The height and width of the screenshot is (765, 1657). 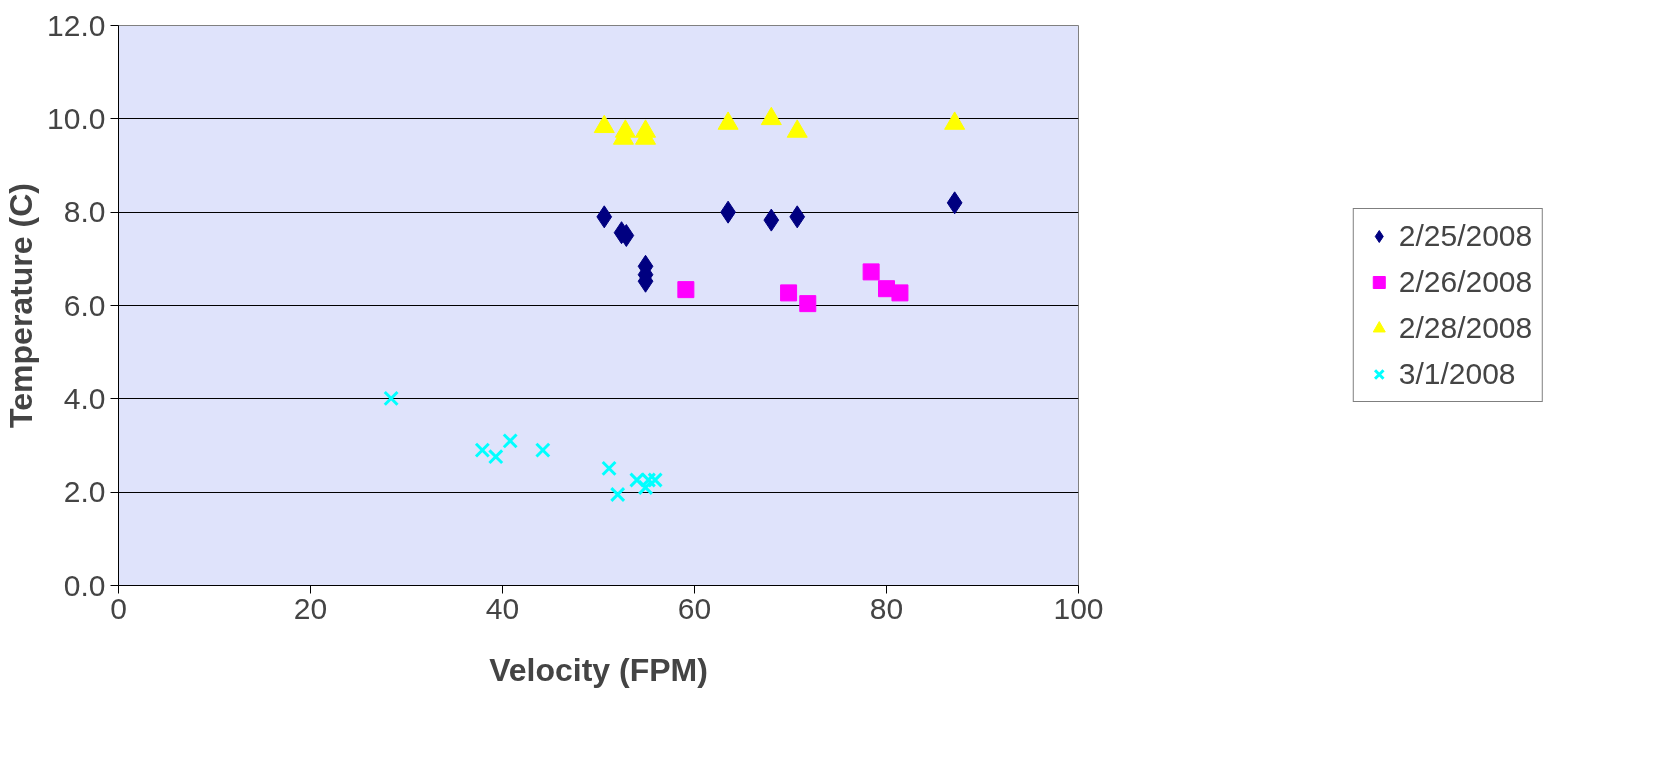 I want to click on legend-label: 2/26/2008, so click(x=1465, y=282).